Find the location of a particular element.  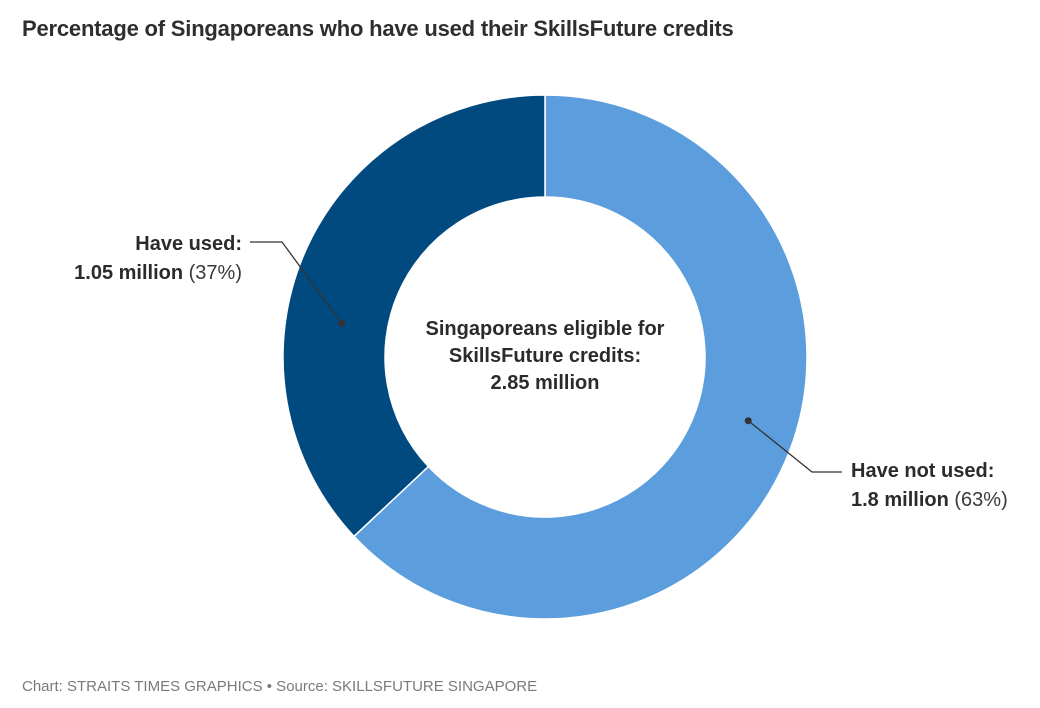

center-line-3: 2.85 million is located at coordinates (545, 383).